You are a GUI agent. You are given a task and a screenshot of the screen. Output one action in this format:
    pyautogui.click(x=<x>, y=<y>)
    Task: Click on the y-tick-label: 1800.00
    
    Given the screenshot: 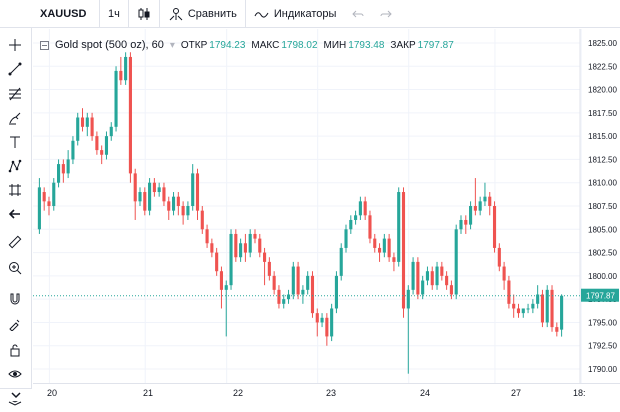 What is the action you would take?
    pyautogui.click(x=602, y=276)
    